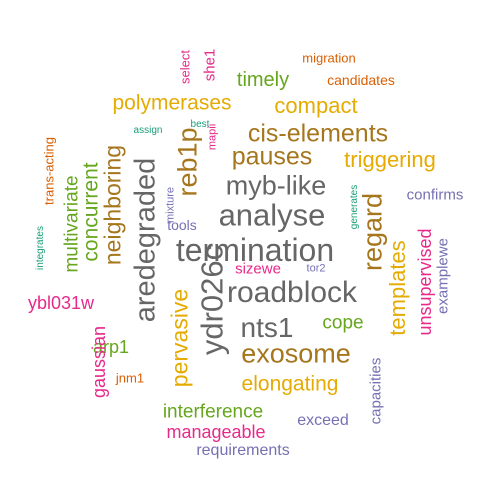 Image resolution: width=500 pixels, height=500 pixels. What do you see at coordinates (172, 103) in the screenshot?
I see `word-polymerases: polymerases` at bounding box center [172, 103].